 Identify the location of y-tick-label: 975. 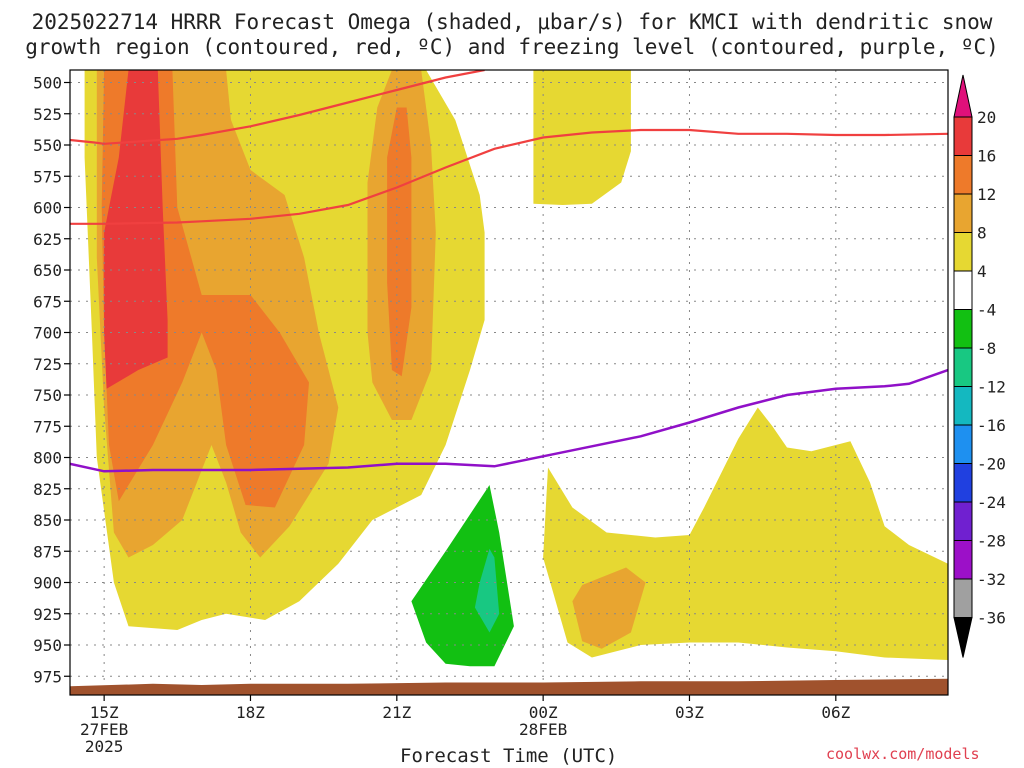
(47, 676).